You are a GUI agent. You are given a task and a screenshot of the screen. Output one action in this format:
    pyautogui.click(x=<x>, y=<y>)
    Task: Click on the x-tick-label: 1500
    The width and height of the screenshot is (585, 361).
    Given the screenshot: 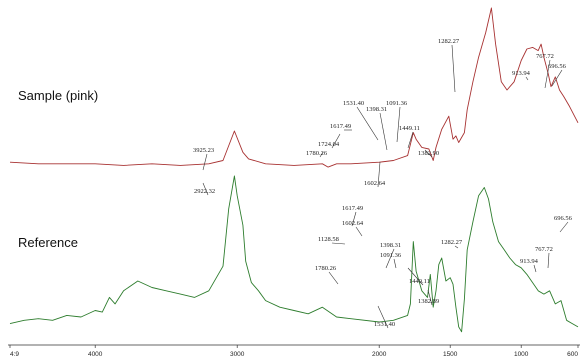 What is the action you would take?
    pyautogui.click(x=450, y=354)
    